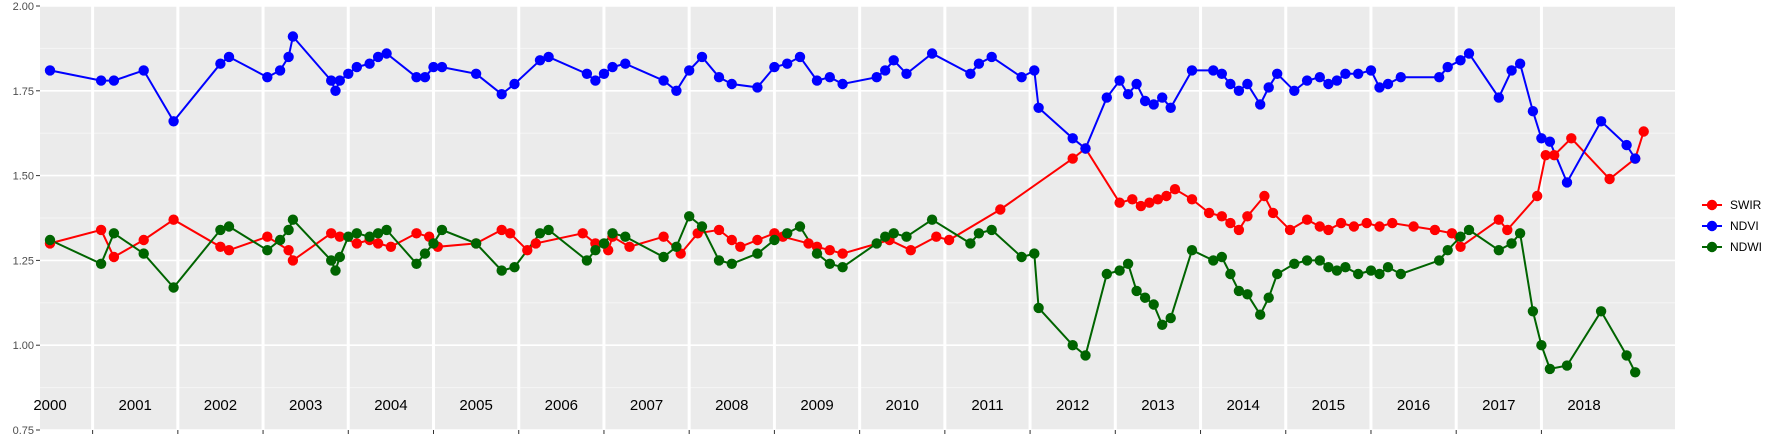 The height and width of the screenshot is (447, 1773). Describe the element at coordinates (1413, 405) in the screenshot. I see `year-label: 2016` at that location.